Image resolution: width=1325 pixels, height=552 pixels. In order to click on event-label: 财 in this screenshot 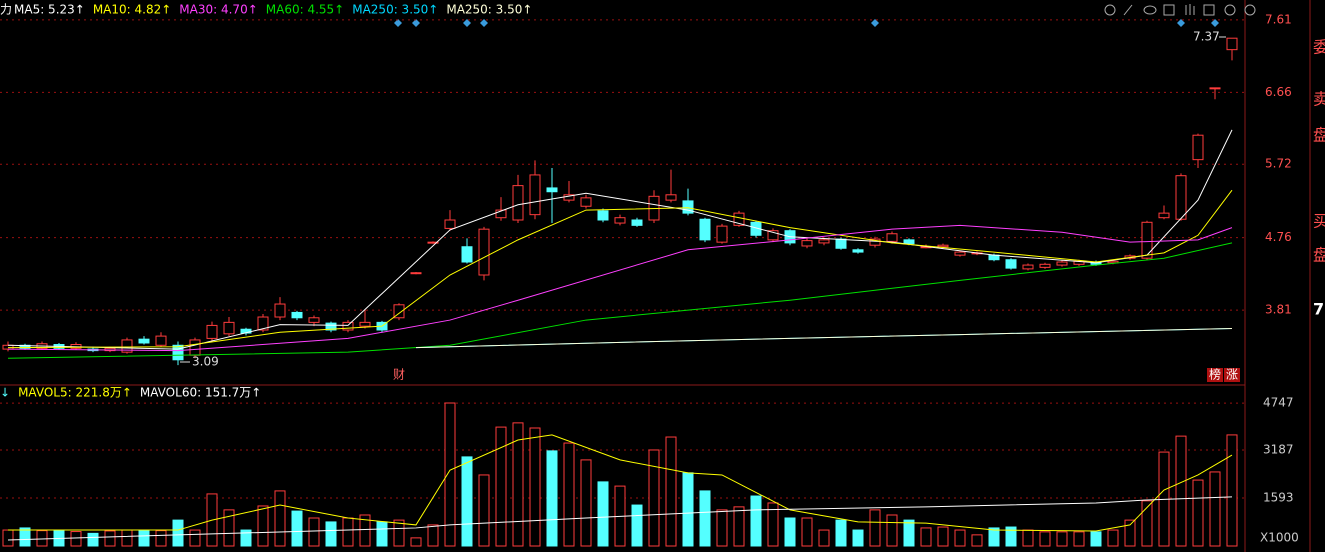, I will do `click(399, 375)`.